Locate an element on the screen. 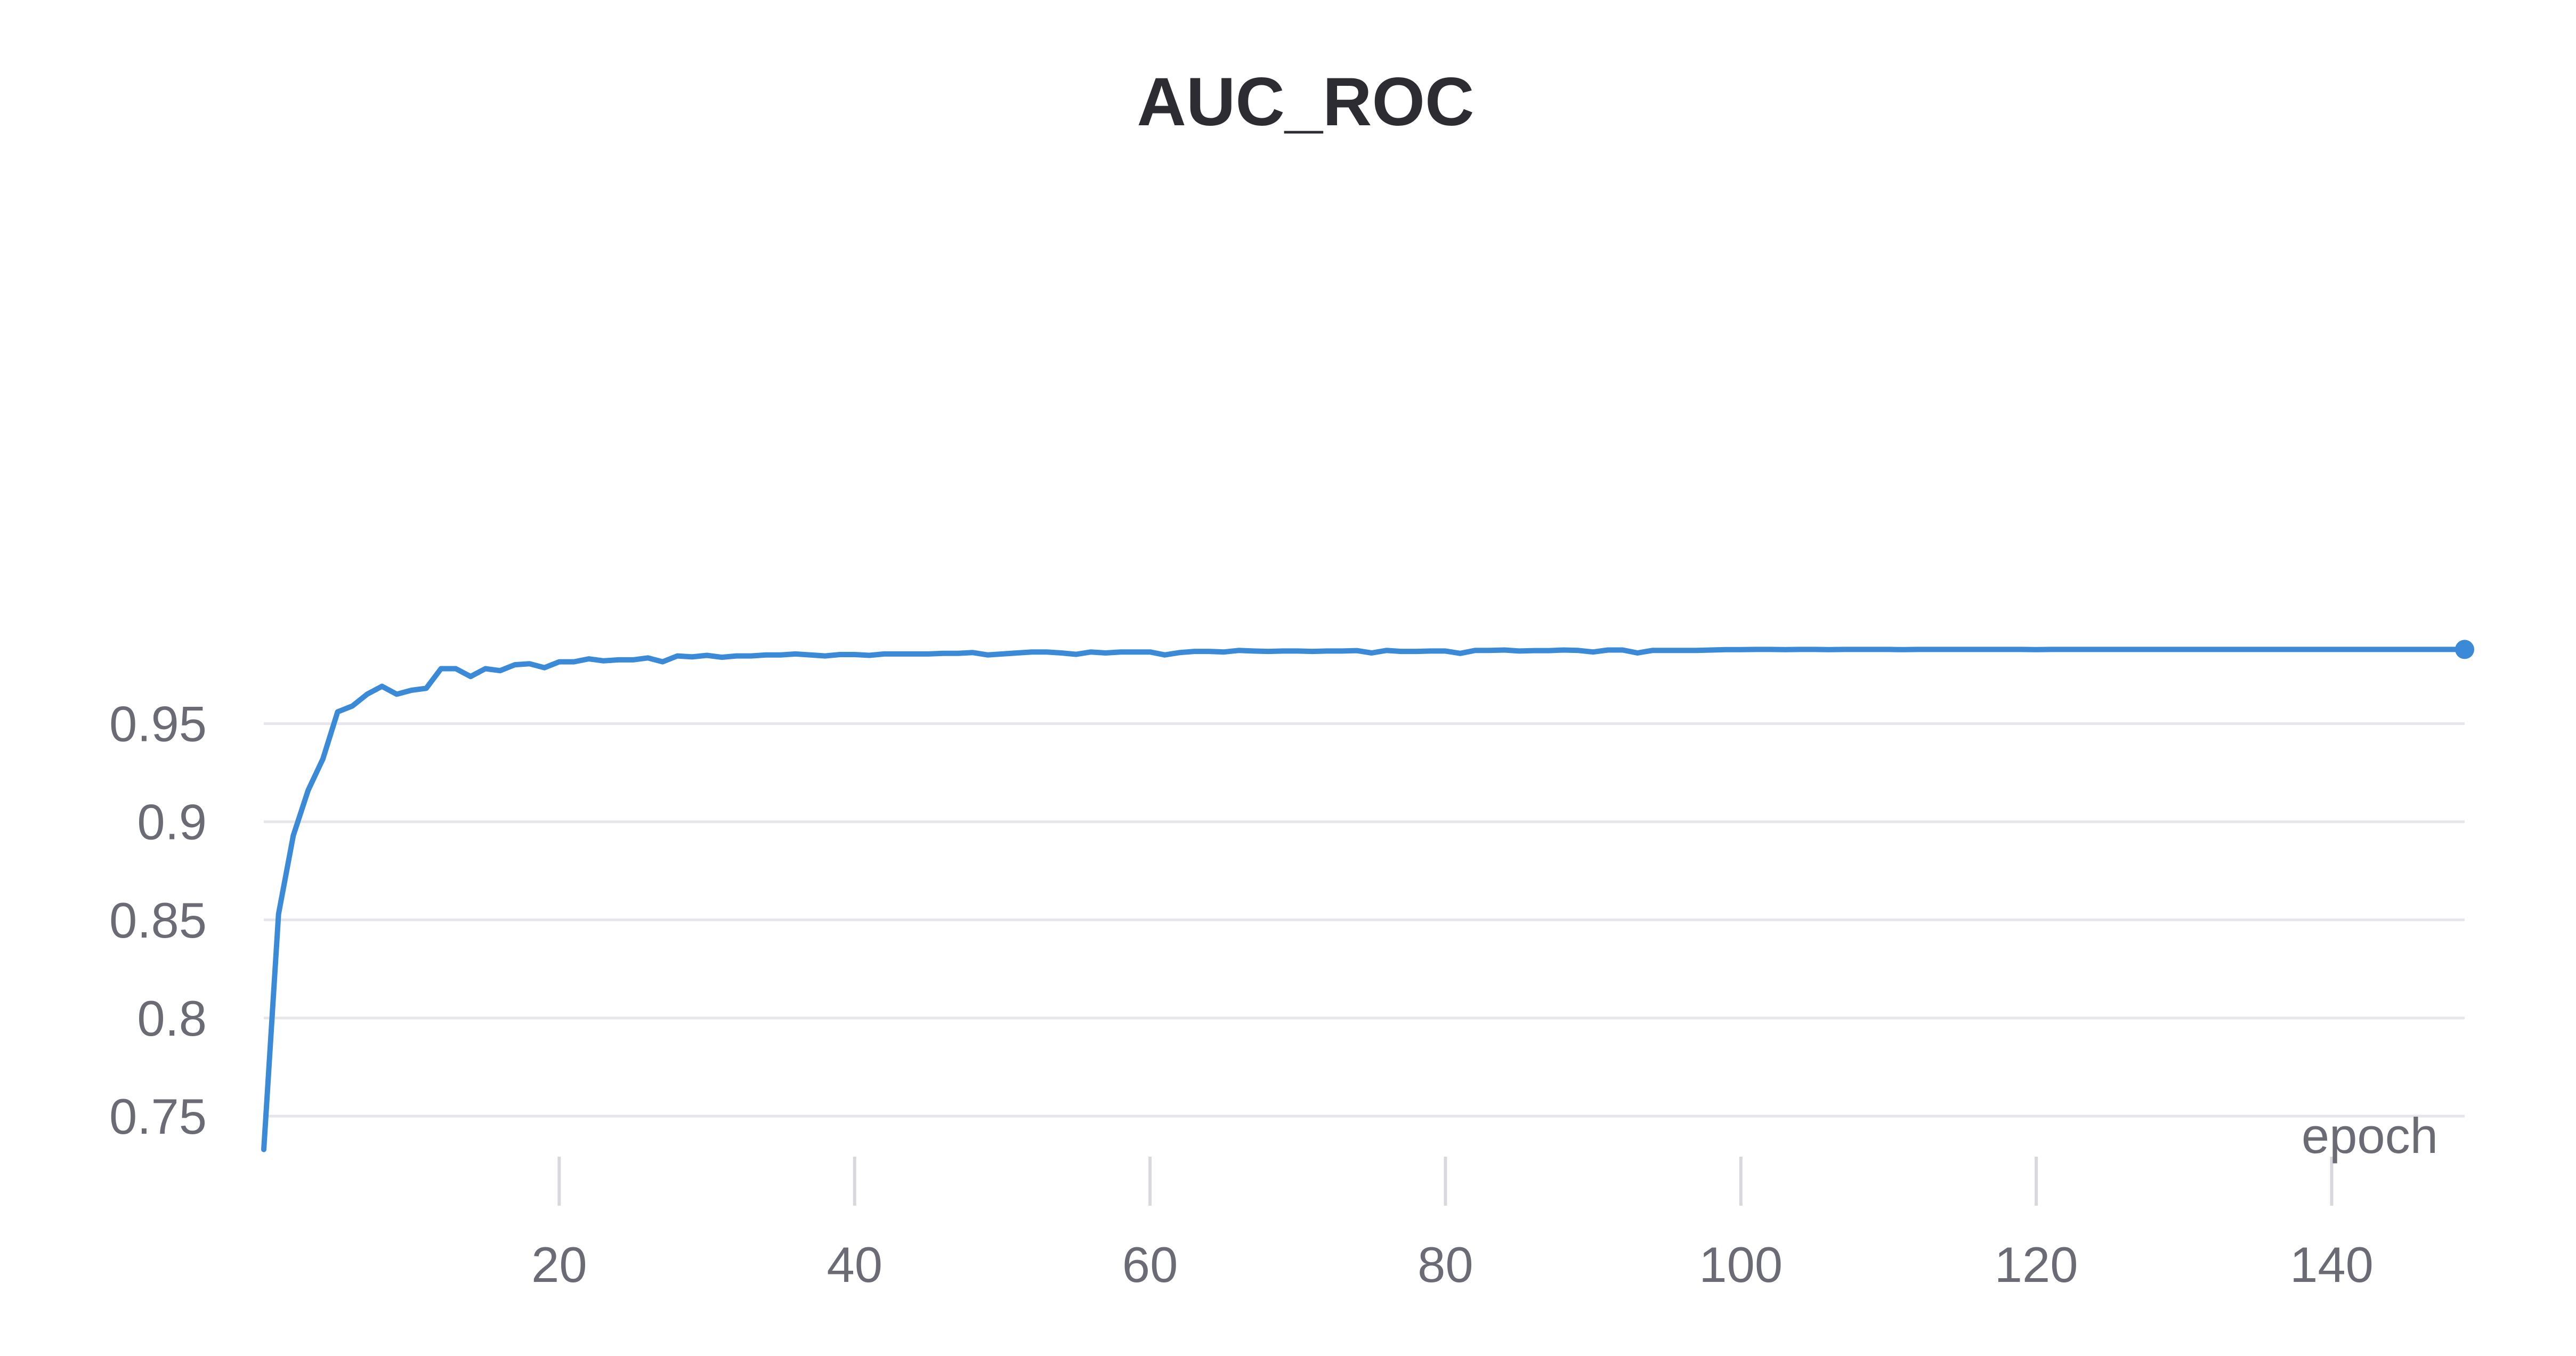  x-tick-label: 60 is located at coordinates (1150, 1265).